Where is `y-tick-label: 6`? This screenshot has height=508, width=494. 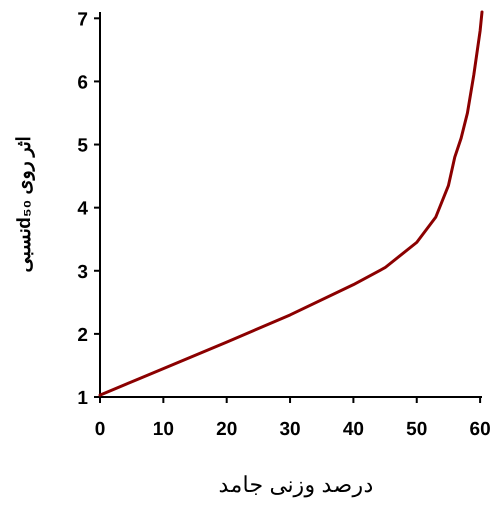
y-tick-label: 6 is located at coordinates (82, 83).